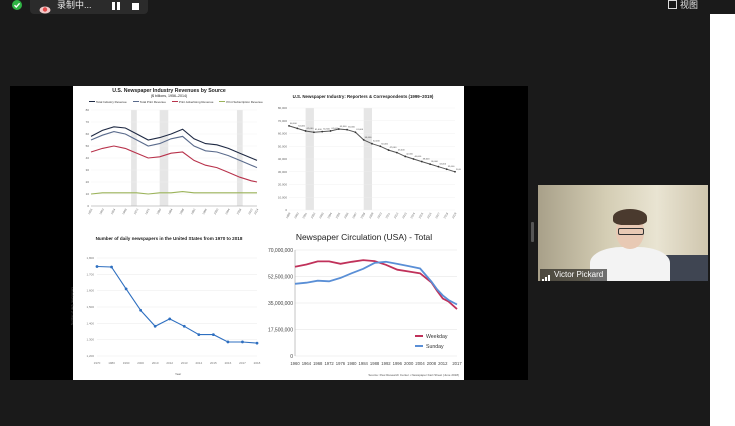  What do you see at coordinates (88, 110) in the screenshot?
I see `y-tick-label: 80` at bounding box center [88, 110].